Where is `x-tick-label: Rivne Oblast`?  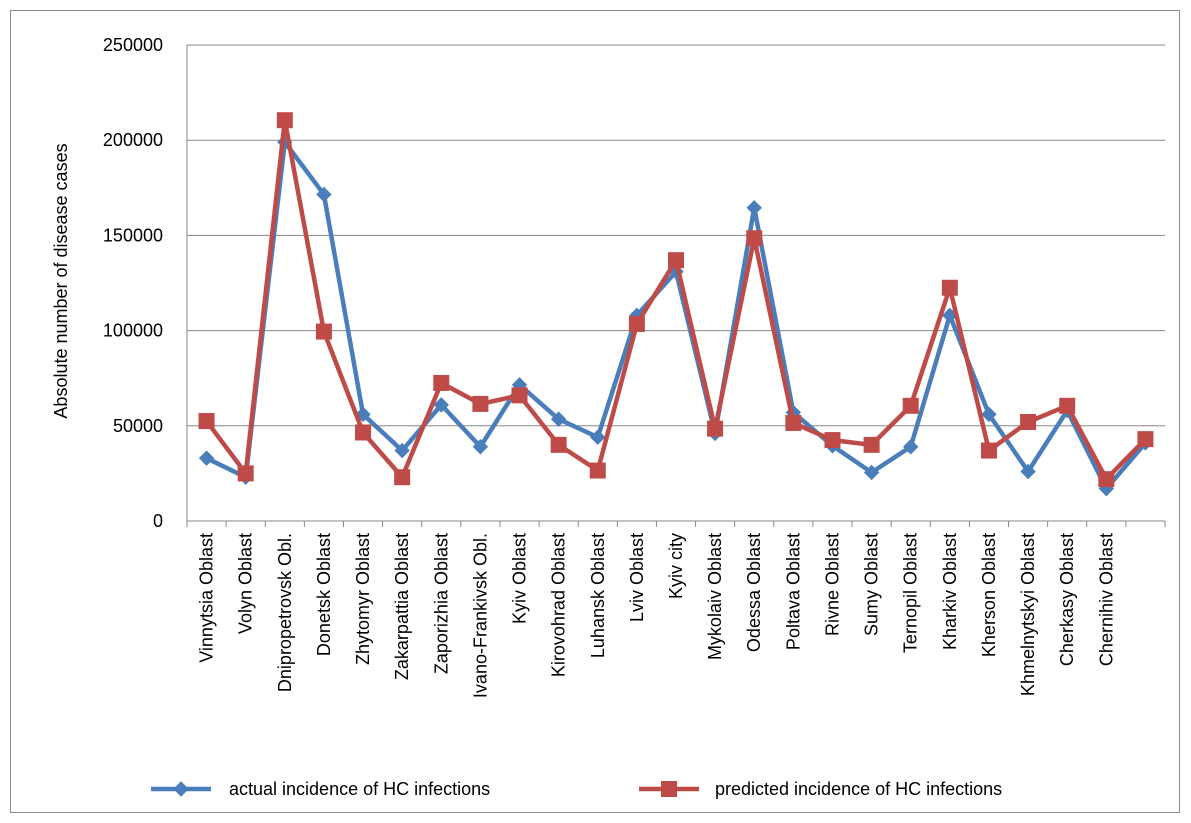
x-tick-label: Rivne Oblast is located at coordinates (832, 584).